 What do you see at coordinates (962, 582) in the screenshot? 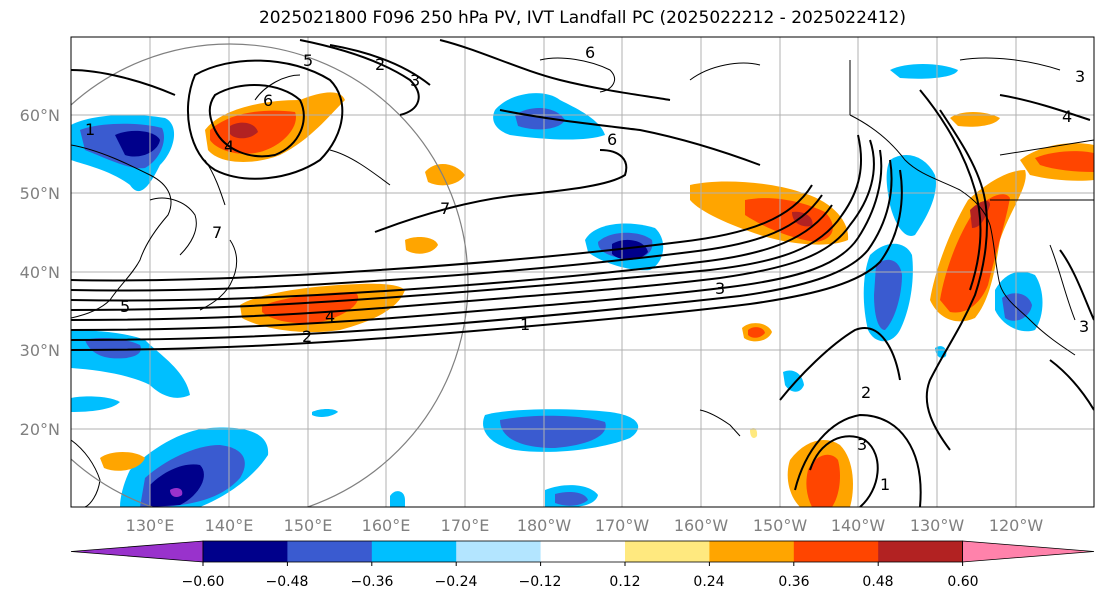
I see `colorbar-tick: 0.60` at bounding box center [962, 582].